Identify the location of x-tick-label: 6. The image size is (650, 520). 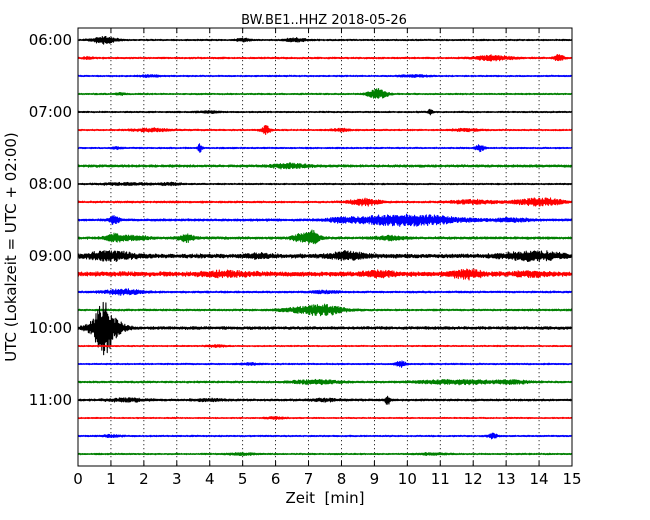
(276, 479).